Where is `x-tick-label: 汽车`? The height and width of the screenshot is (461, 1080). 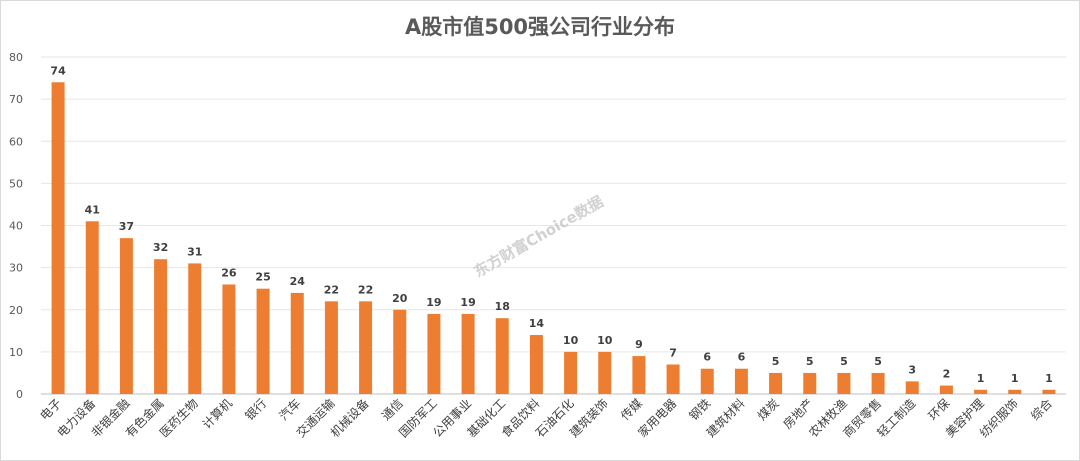
x-tick-label: 汽车 is located at coordinates (290, 410).